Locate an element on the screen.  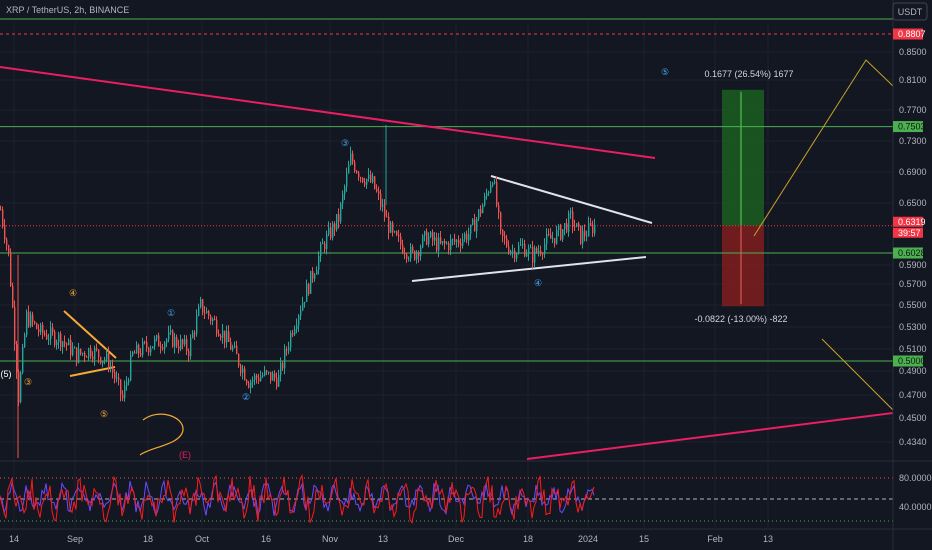
price-label-text: 0.6319 is located at coordinates (912, 222).